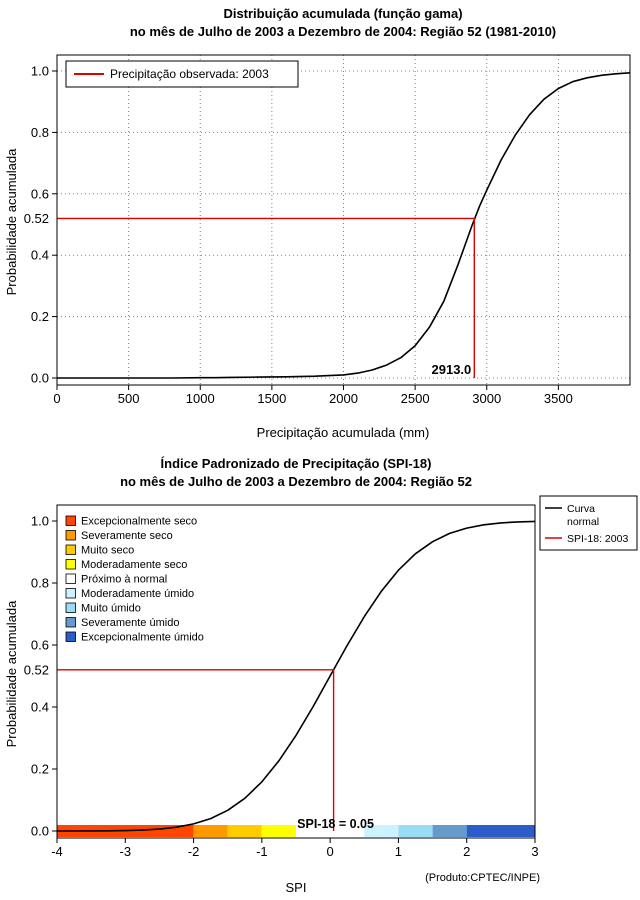 Image resolution: width=640 pixels, height=900 pixels. I want to click on legend-entry-label: SPI-18: 2003, so click(597, 539).